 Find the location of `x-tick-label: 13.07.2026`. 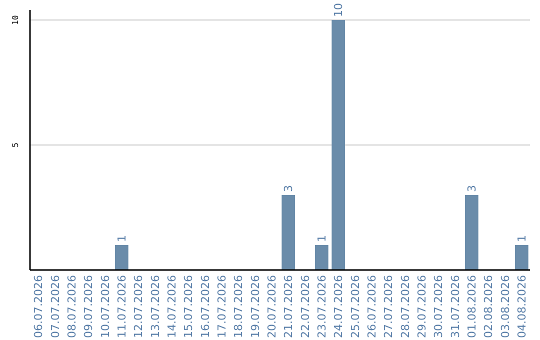

x-tick-label: 13.07.2026 is located at coordinates (155, 306).